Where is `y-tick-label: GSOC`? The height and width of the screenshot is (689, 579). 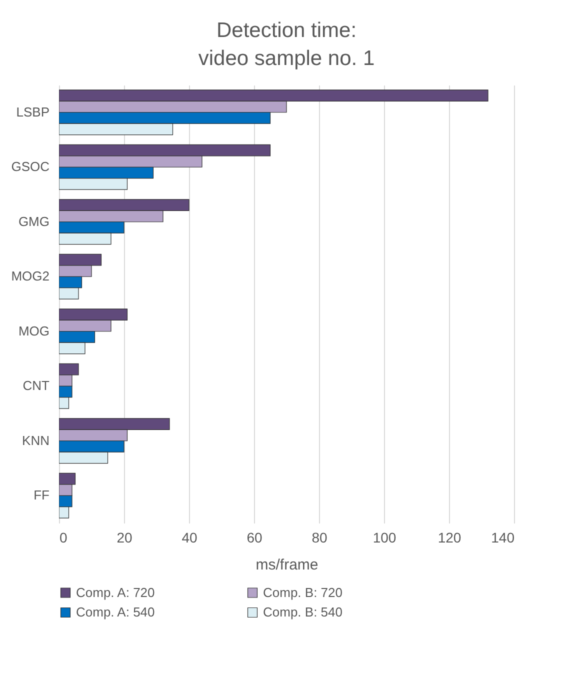
y-tick-label: GSOC is located at coordinates (30, 166).